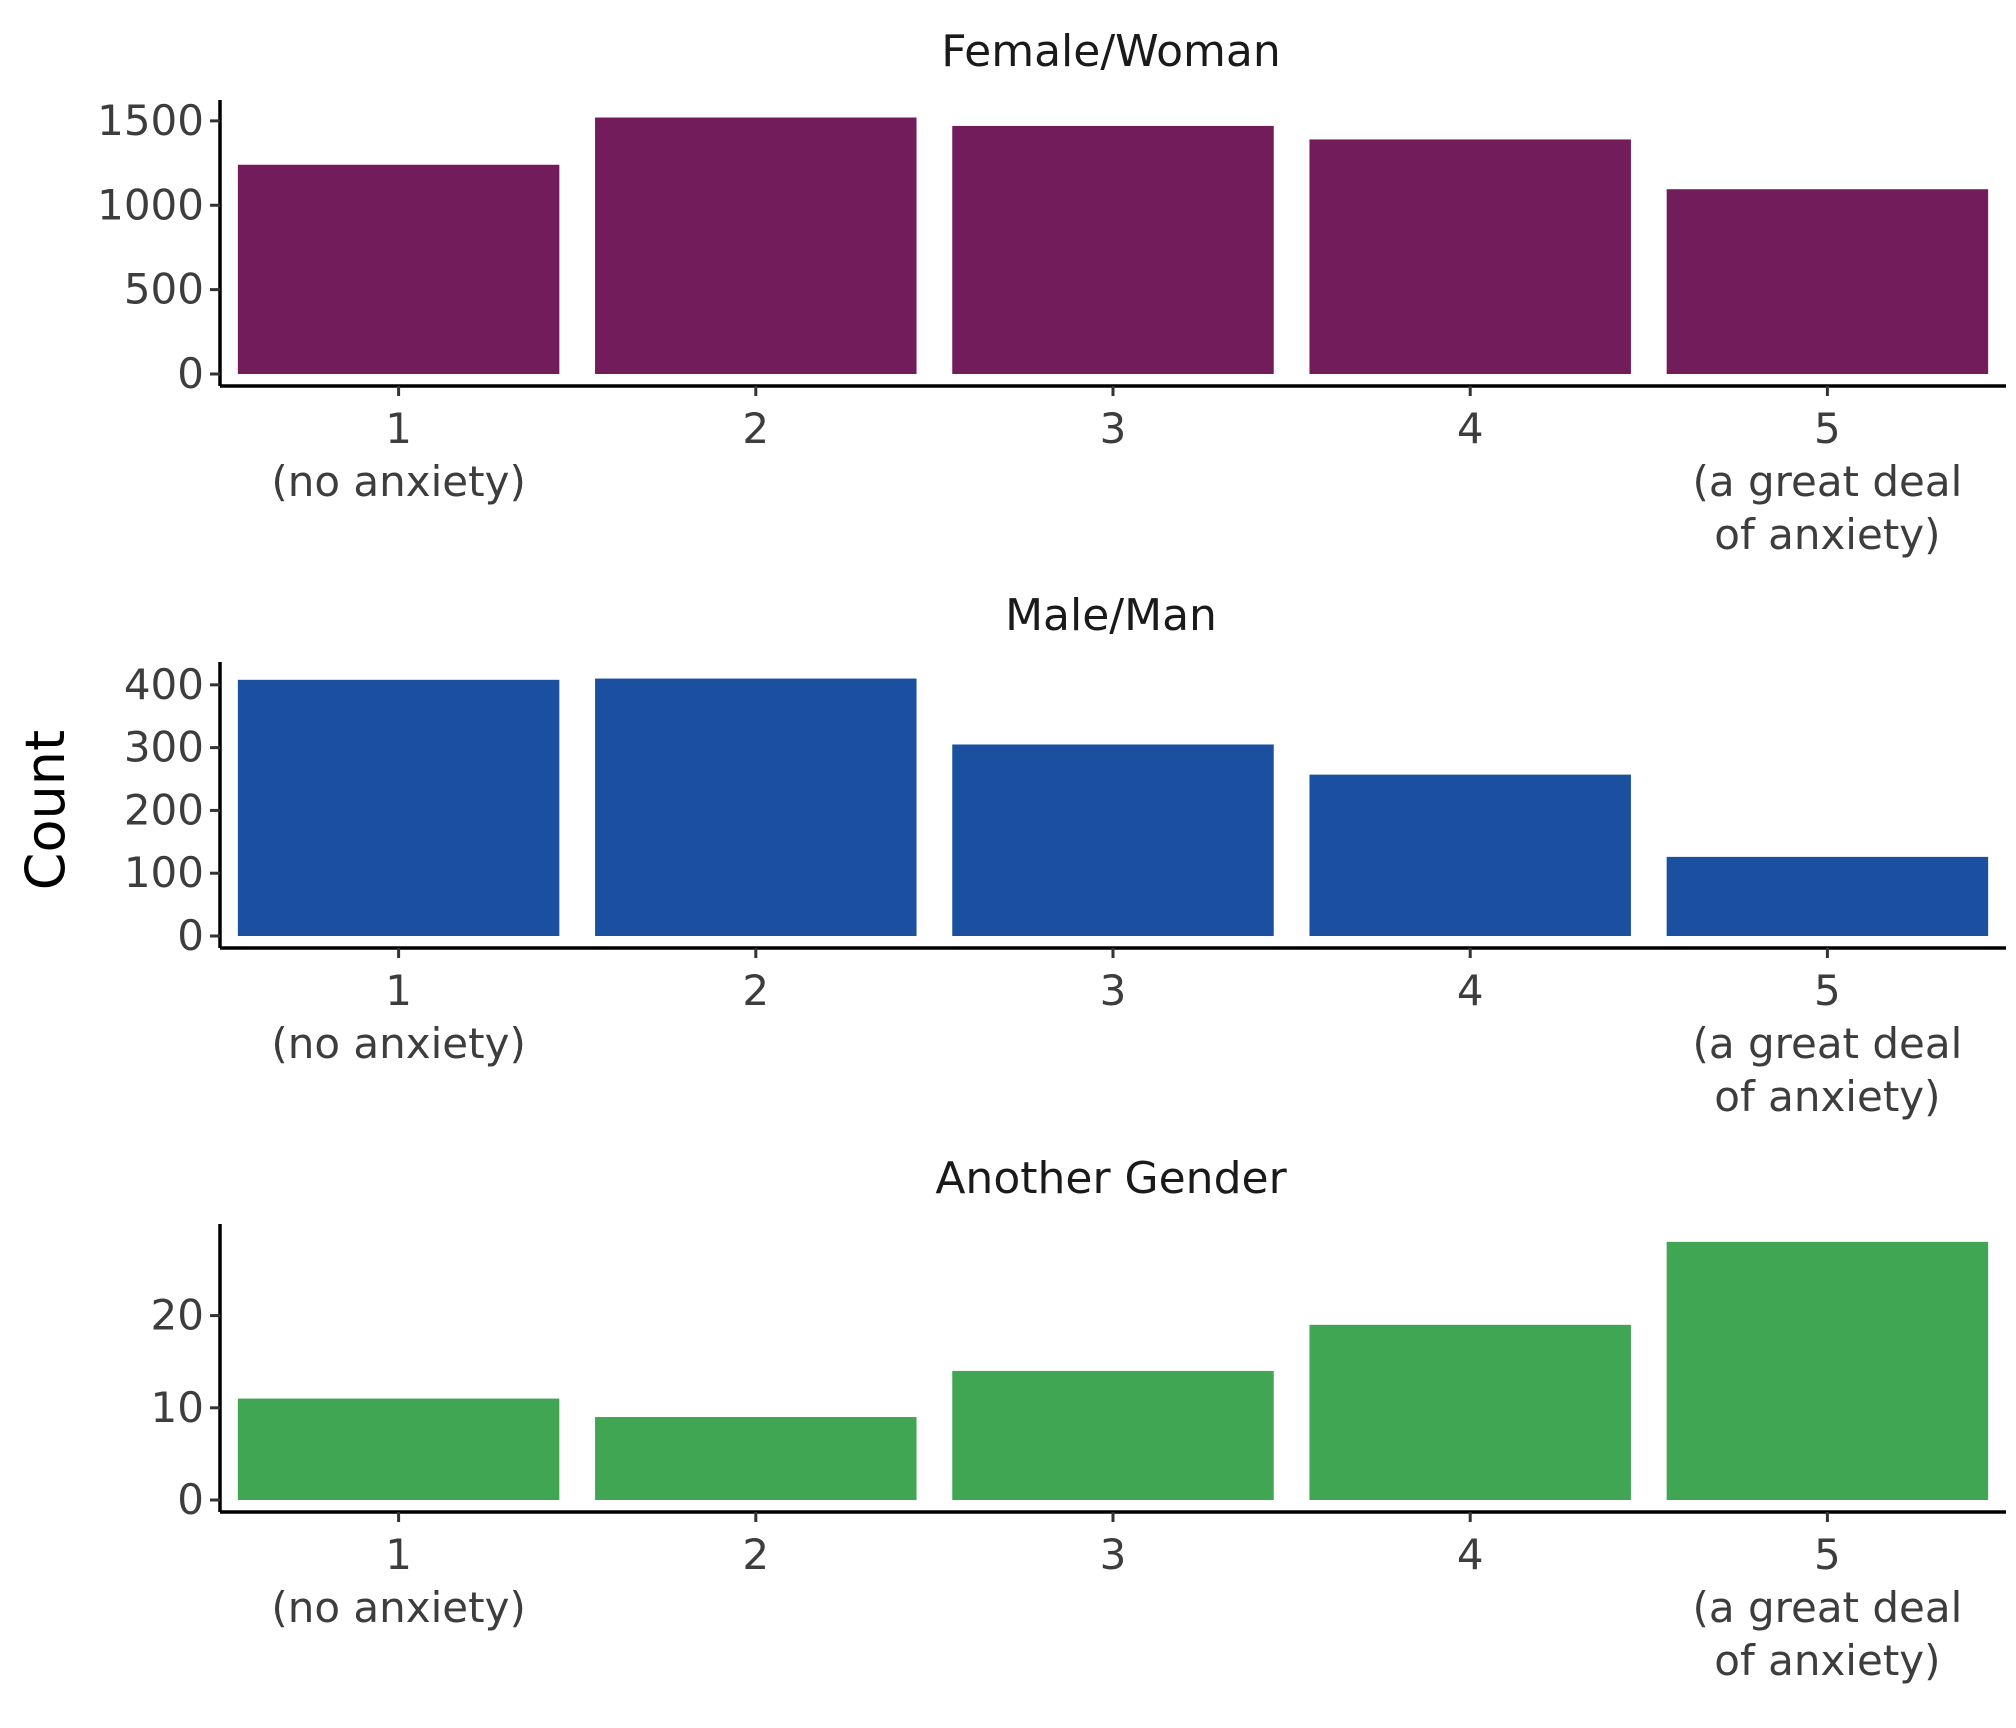  I want to click on y-tick-label: 20, so click(177, 1315).